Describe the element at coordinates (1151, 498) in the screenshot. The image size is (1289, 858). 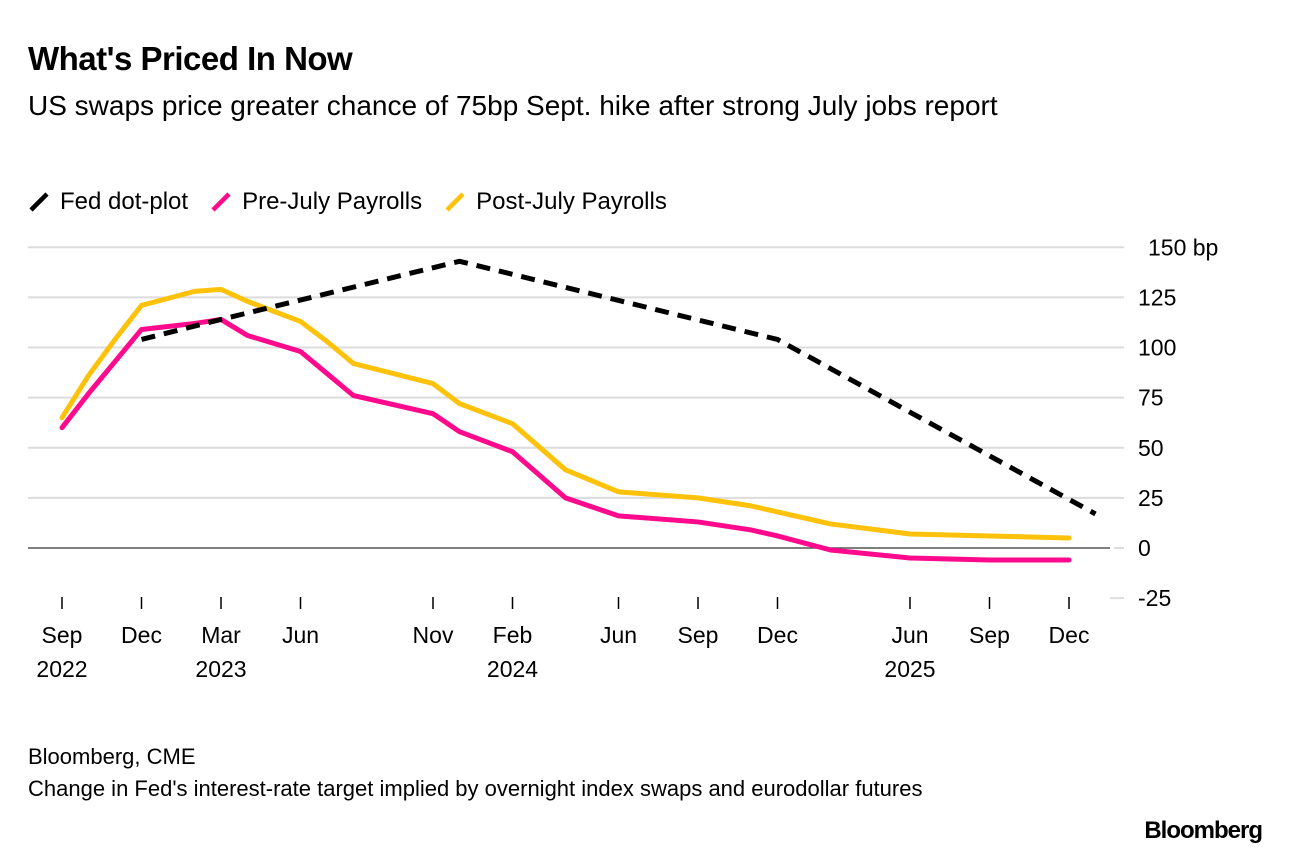
I see `y-tick-label: 25` at that location.